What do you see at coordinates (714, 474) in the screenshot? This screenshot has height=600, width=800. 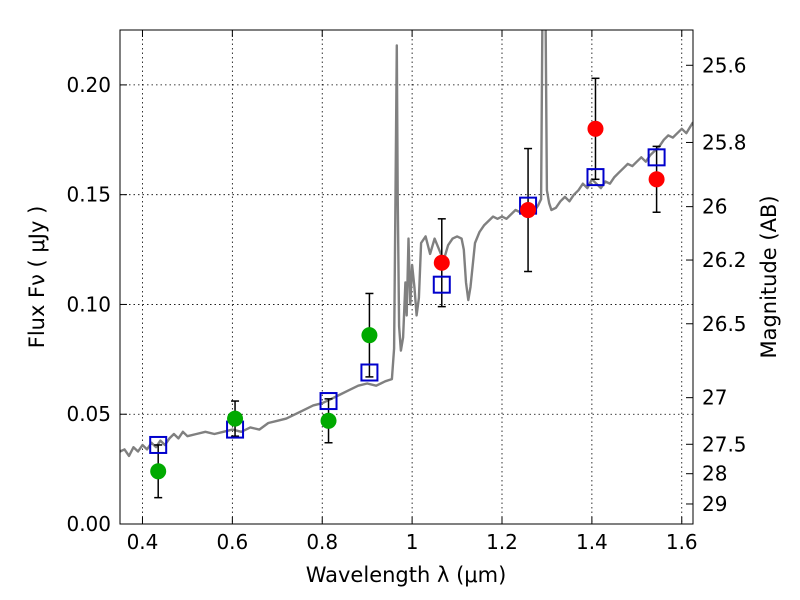 I see `right-tick-label: 28` at bounding box center [714, 474].